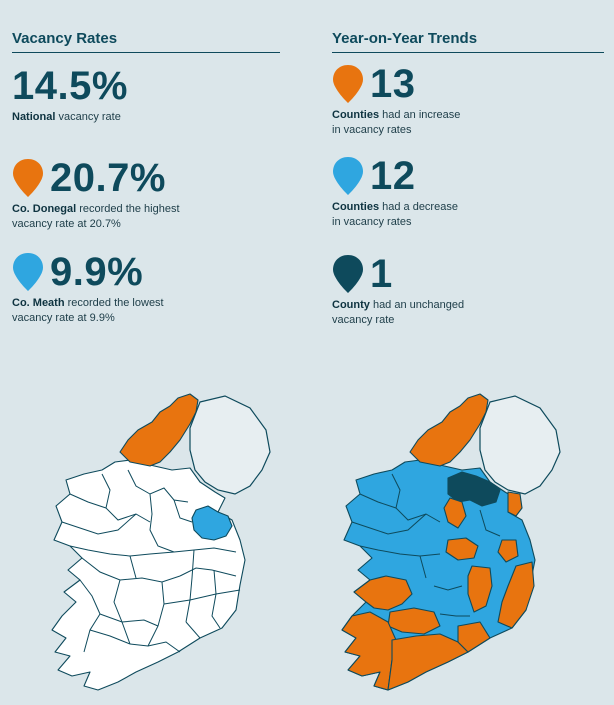 The width and height of the screenshot is (614, 705). Describe the element at coordinates (480, 589) in the screenshot. I see `county-kilkenny` at that location.